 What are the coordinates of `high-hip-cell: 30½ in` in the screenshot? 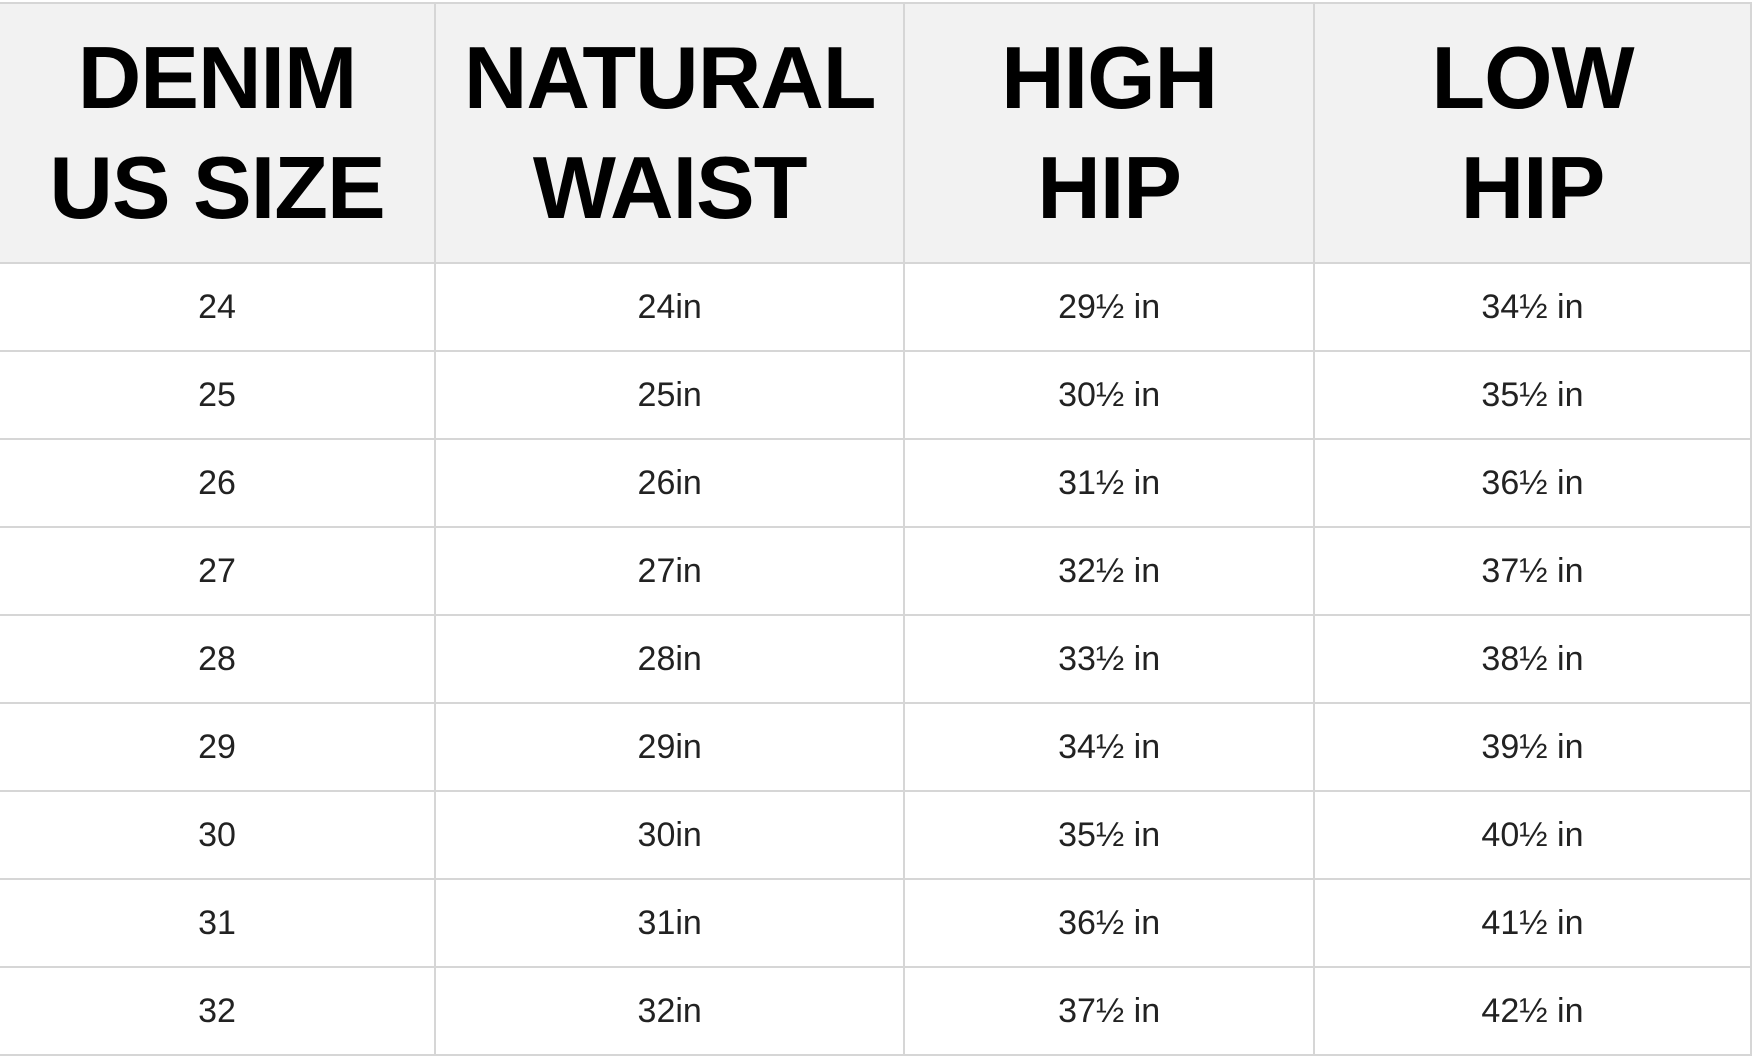 It's located at (1109, 395).